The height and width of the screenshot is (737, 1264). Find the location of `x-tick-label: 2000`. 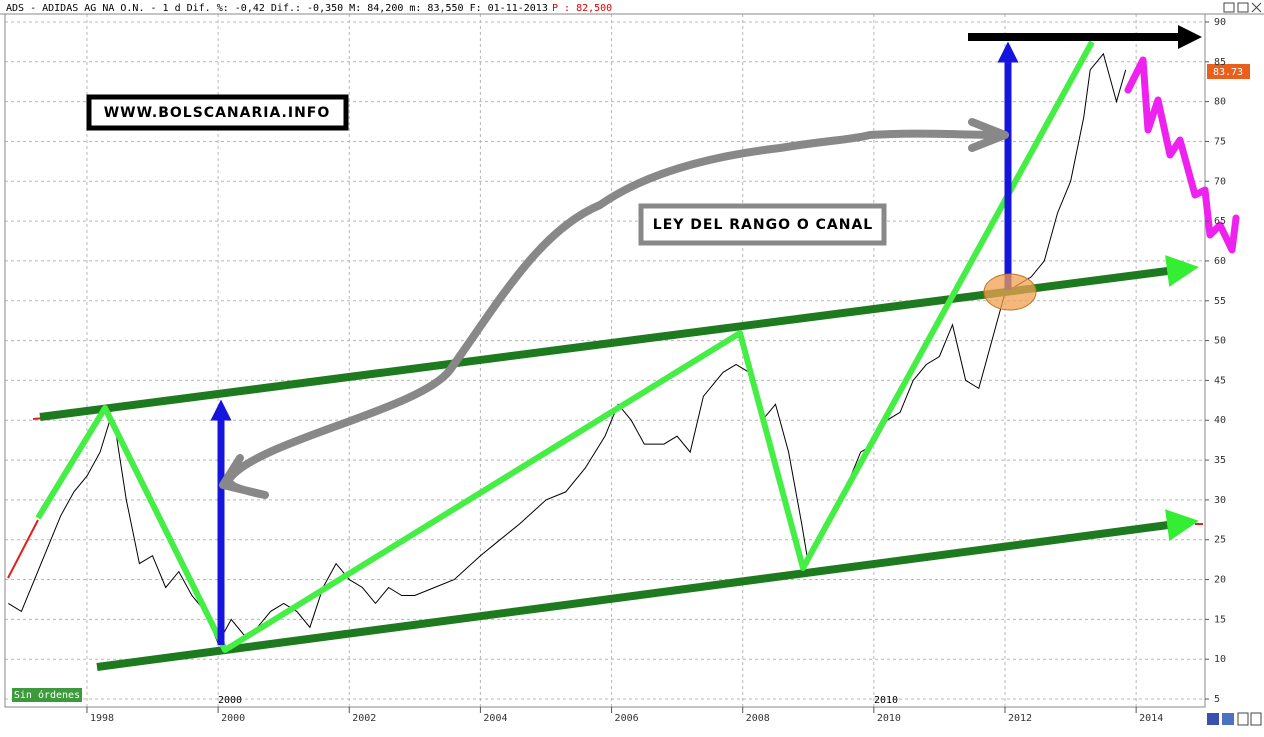

x-tick-label: 2000 is located at coordinates (233, 718).